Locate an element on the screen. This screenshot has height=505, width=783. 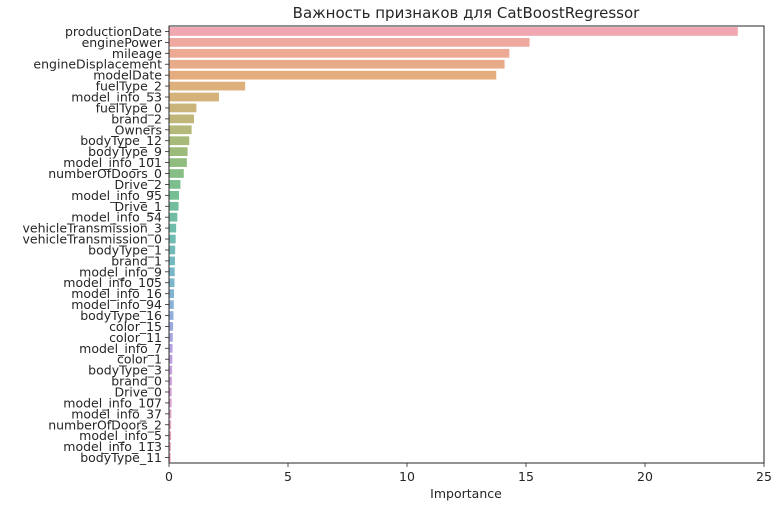
category-label-model_info_101: model_info_101 is located at coordinates (112, 162).